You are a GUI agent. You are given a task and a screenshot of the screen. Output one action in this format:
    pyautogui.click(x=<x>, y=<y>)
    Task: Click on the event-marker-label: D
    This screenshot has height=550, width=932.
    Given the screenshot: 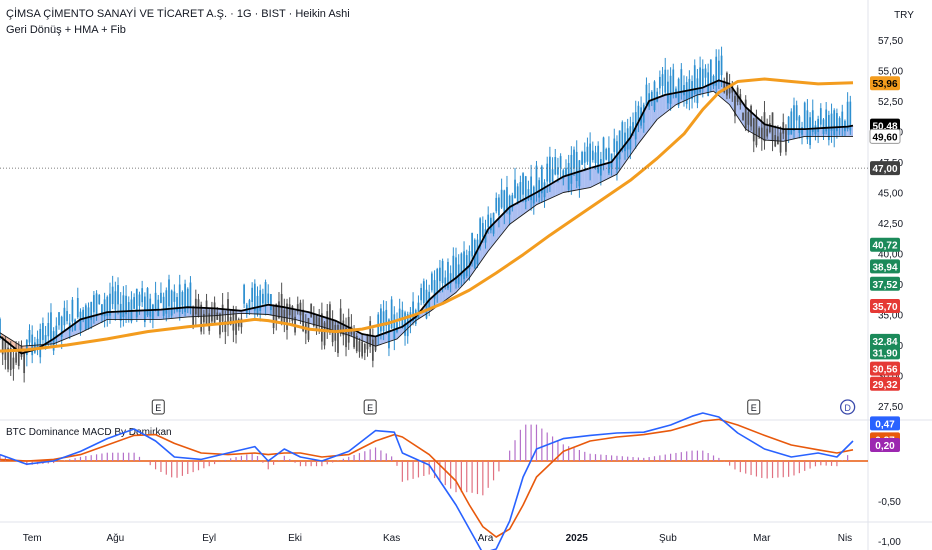 What is the action you would take?
    pyautogui.click(x=847, y=408)
    